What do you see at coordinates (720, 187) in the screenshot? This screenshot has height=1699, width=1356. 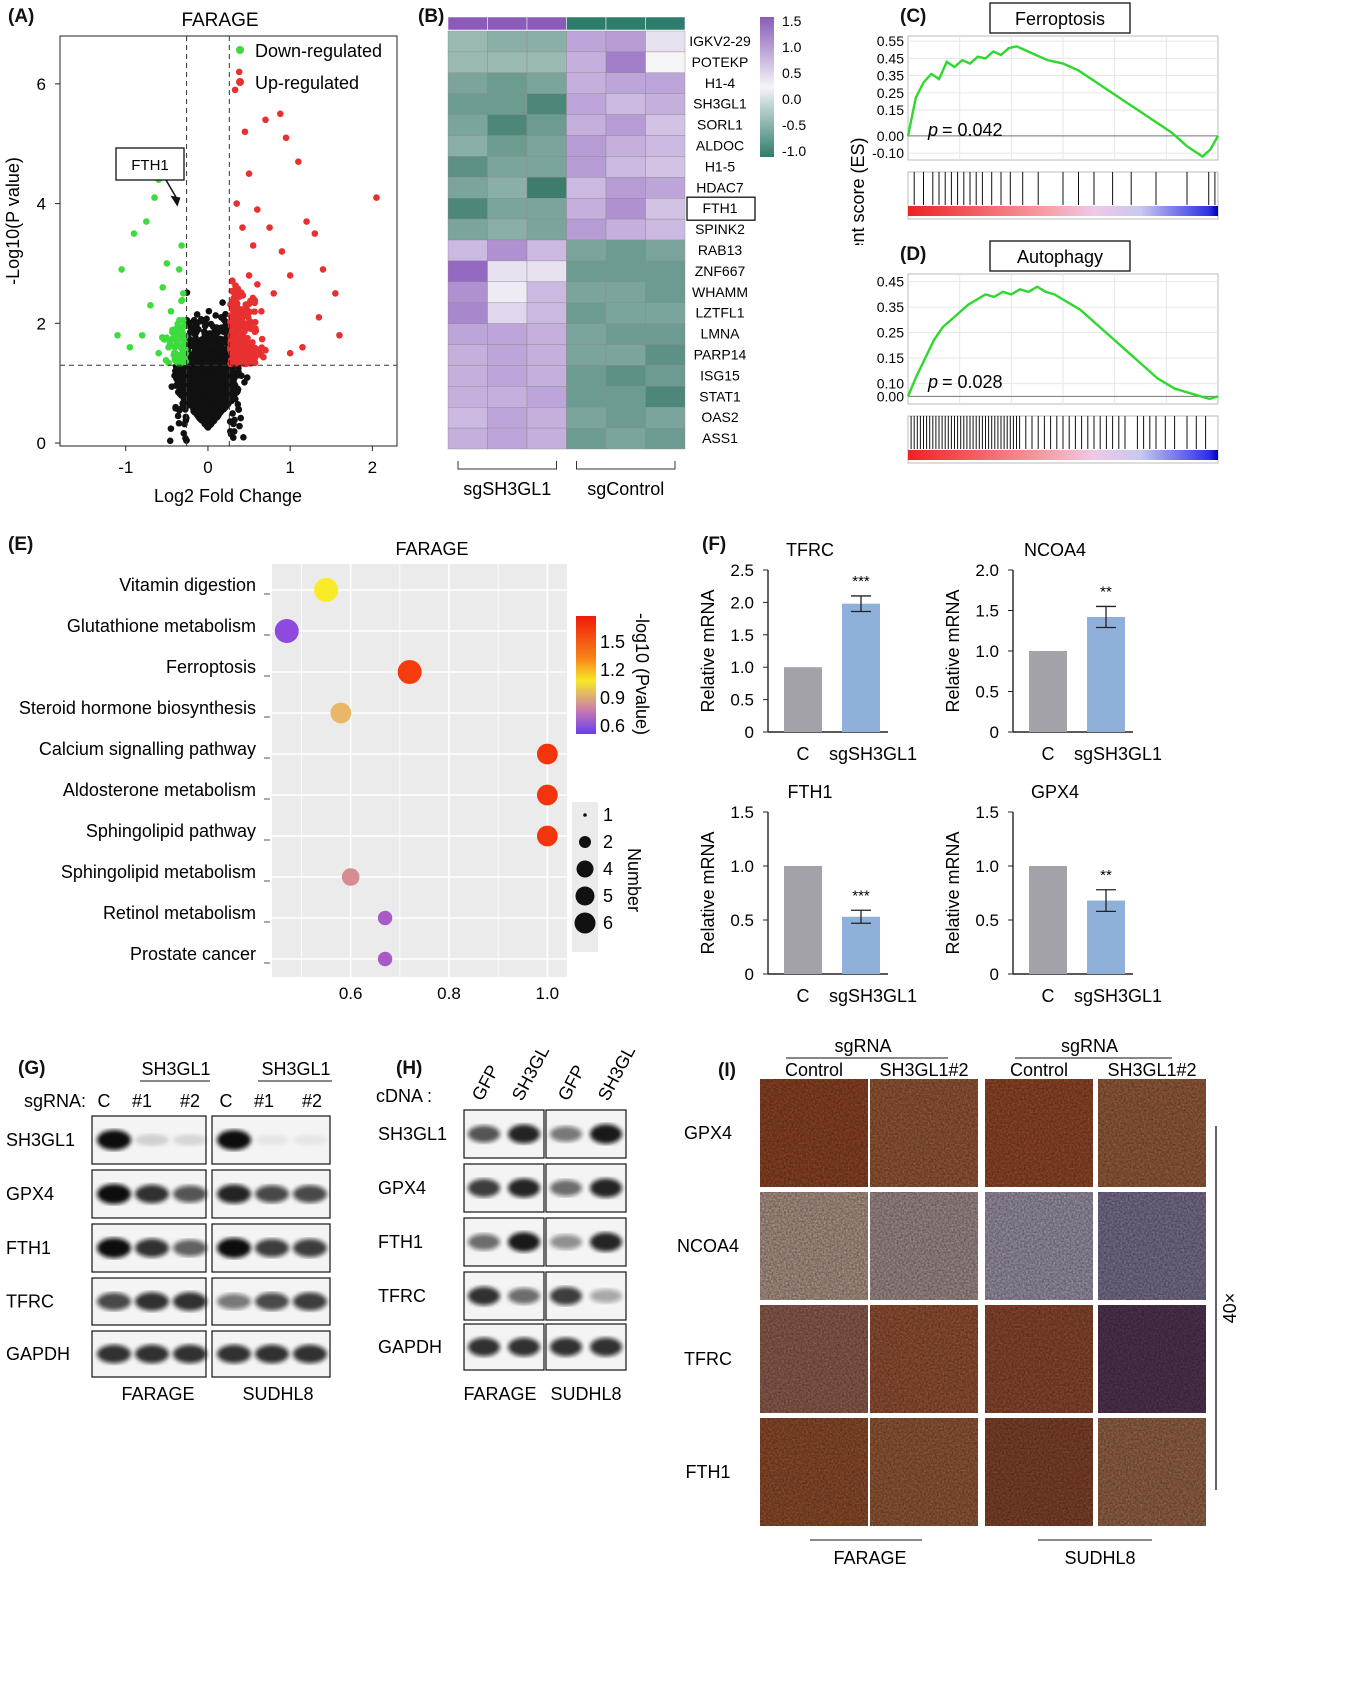 I see `gene-label: HDAC7` at bounding box center [720, 187].